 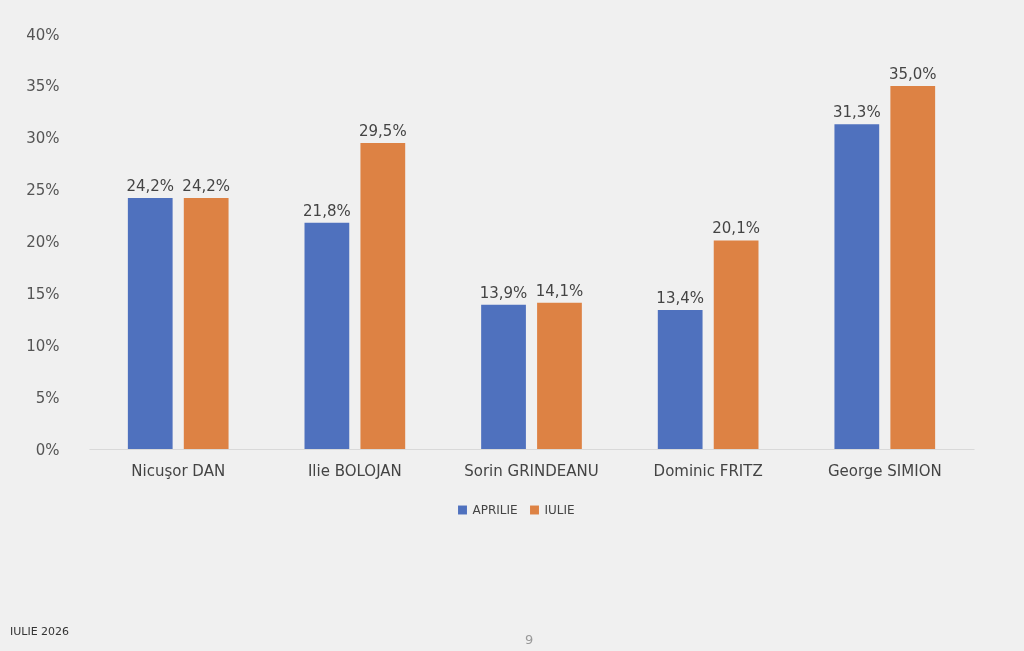 I want to click on y-tick-label: 30%, so click(x=43, y=138).